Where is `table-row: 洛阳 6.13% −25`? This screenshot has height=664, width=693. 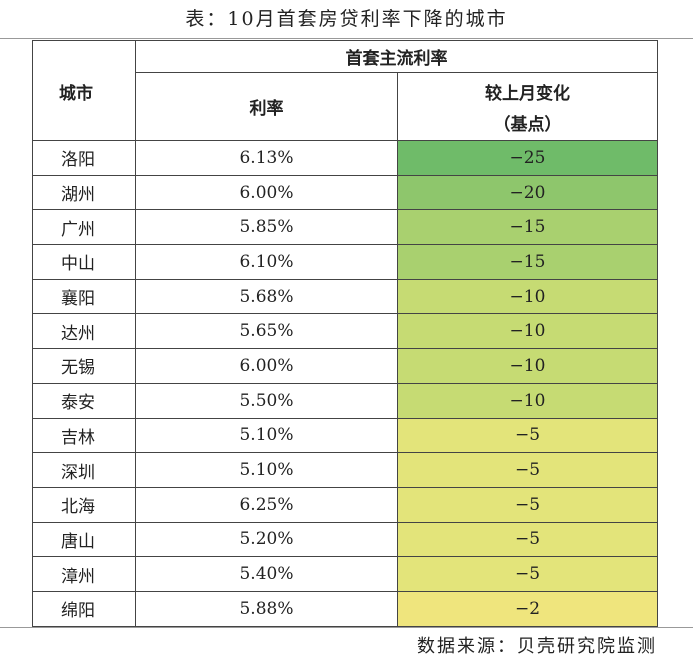 table-row: 洛阳 6.13% −25 is located at coordinates (345, 158).